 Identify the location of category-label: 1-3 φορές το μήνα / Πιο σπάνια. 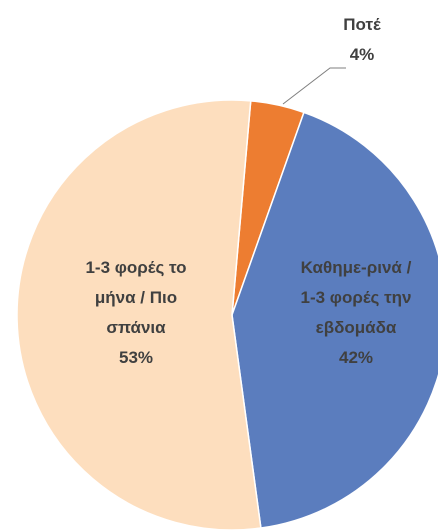
(136, 297).